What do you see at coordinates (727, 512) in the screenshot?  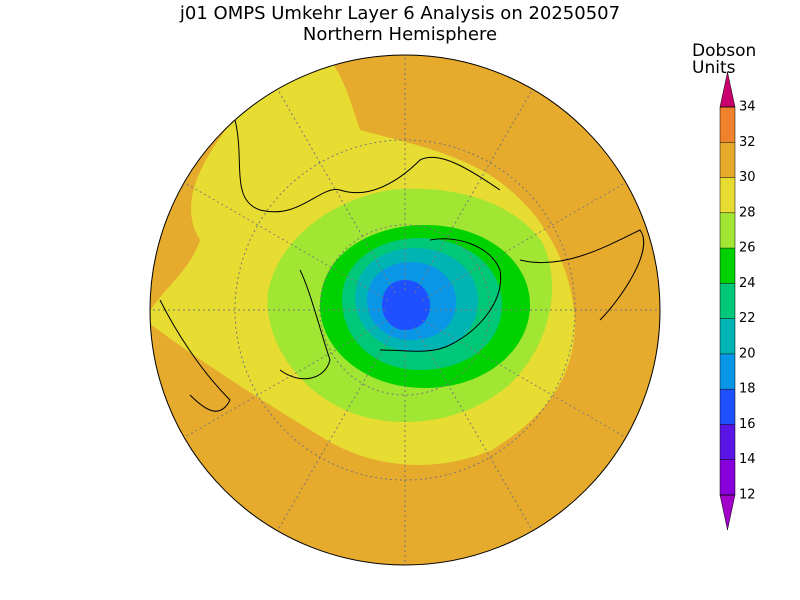 I see `colorbar-under-arrow` at bounding box center [727, 512].